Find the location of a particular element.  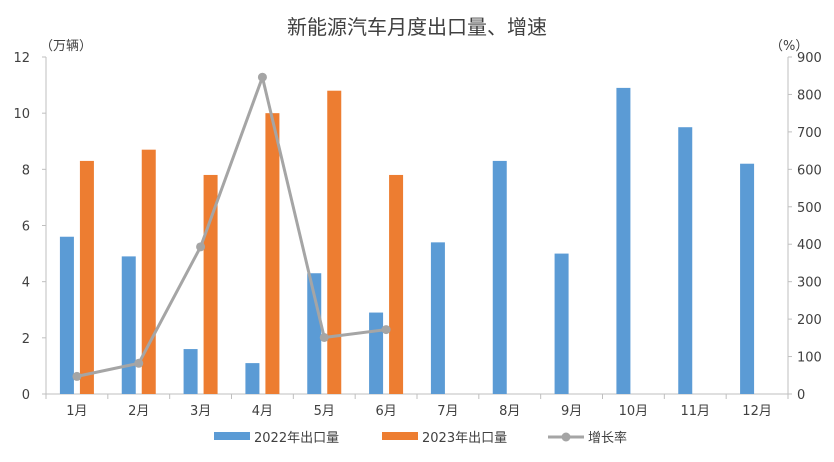

legend-label: 2022年出口量 is located at coordinates (296, 438).